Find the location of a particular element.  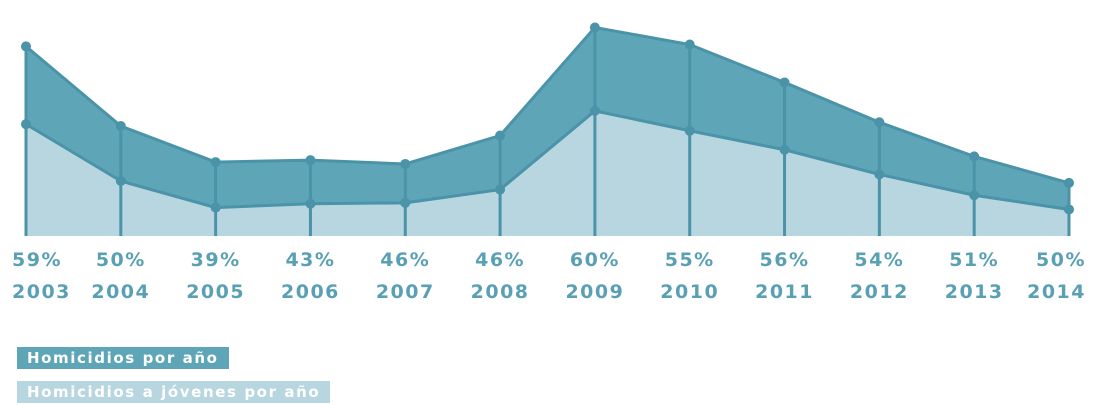

percent-label: 43% is located at coordinates (310, 260).